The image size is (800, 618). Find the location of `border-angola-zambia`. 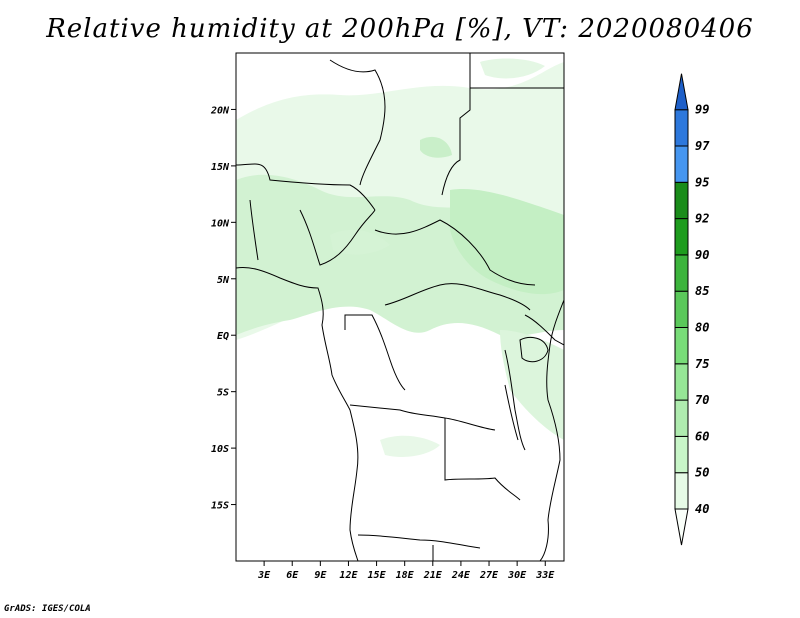

border-angola-zambia is located at coordinates (482, 459).